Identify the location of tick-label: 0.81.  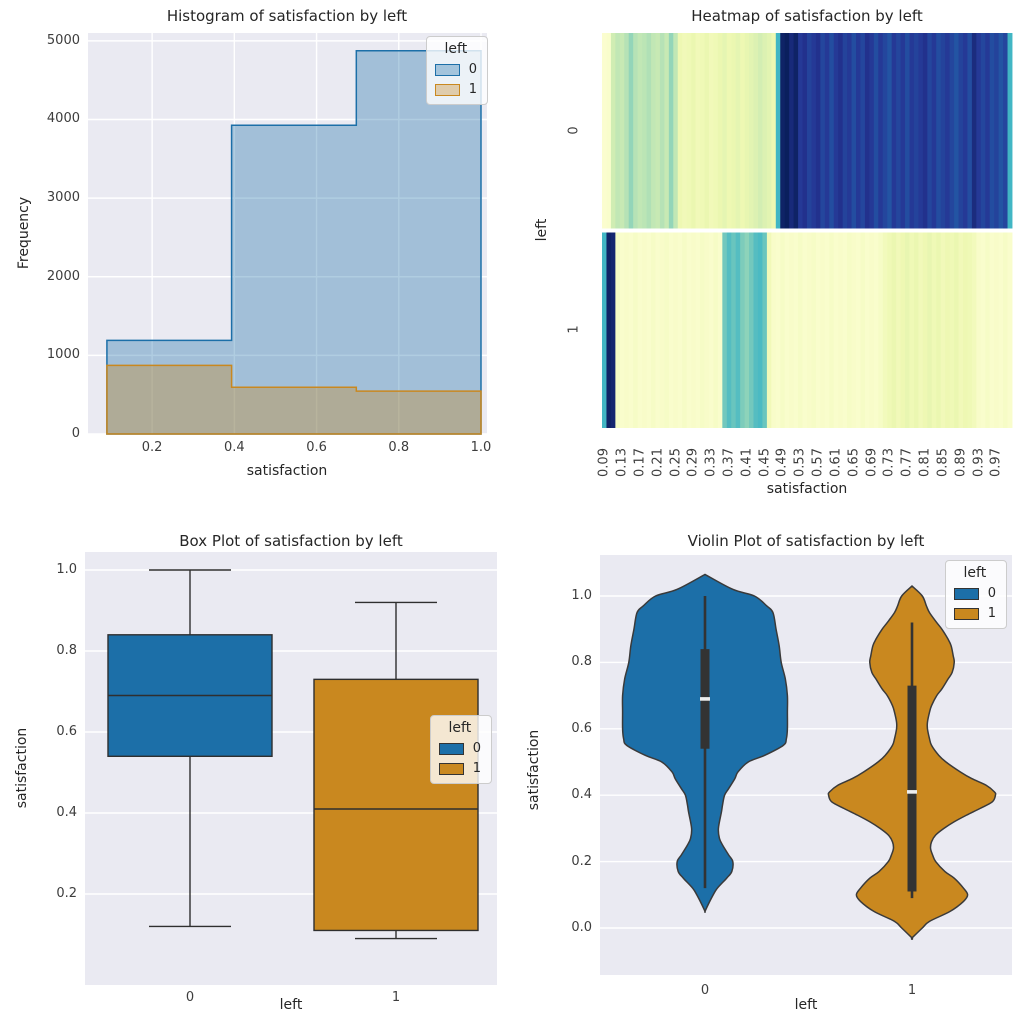
(925, 462).